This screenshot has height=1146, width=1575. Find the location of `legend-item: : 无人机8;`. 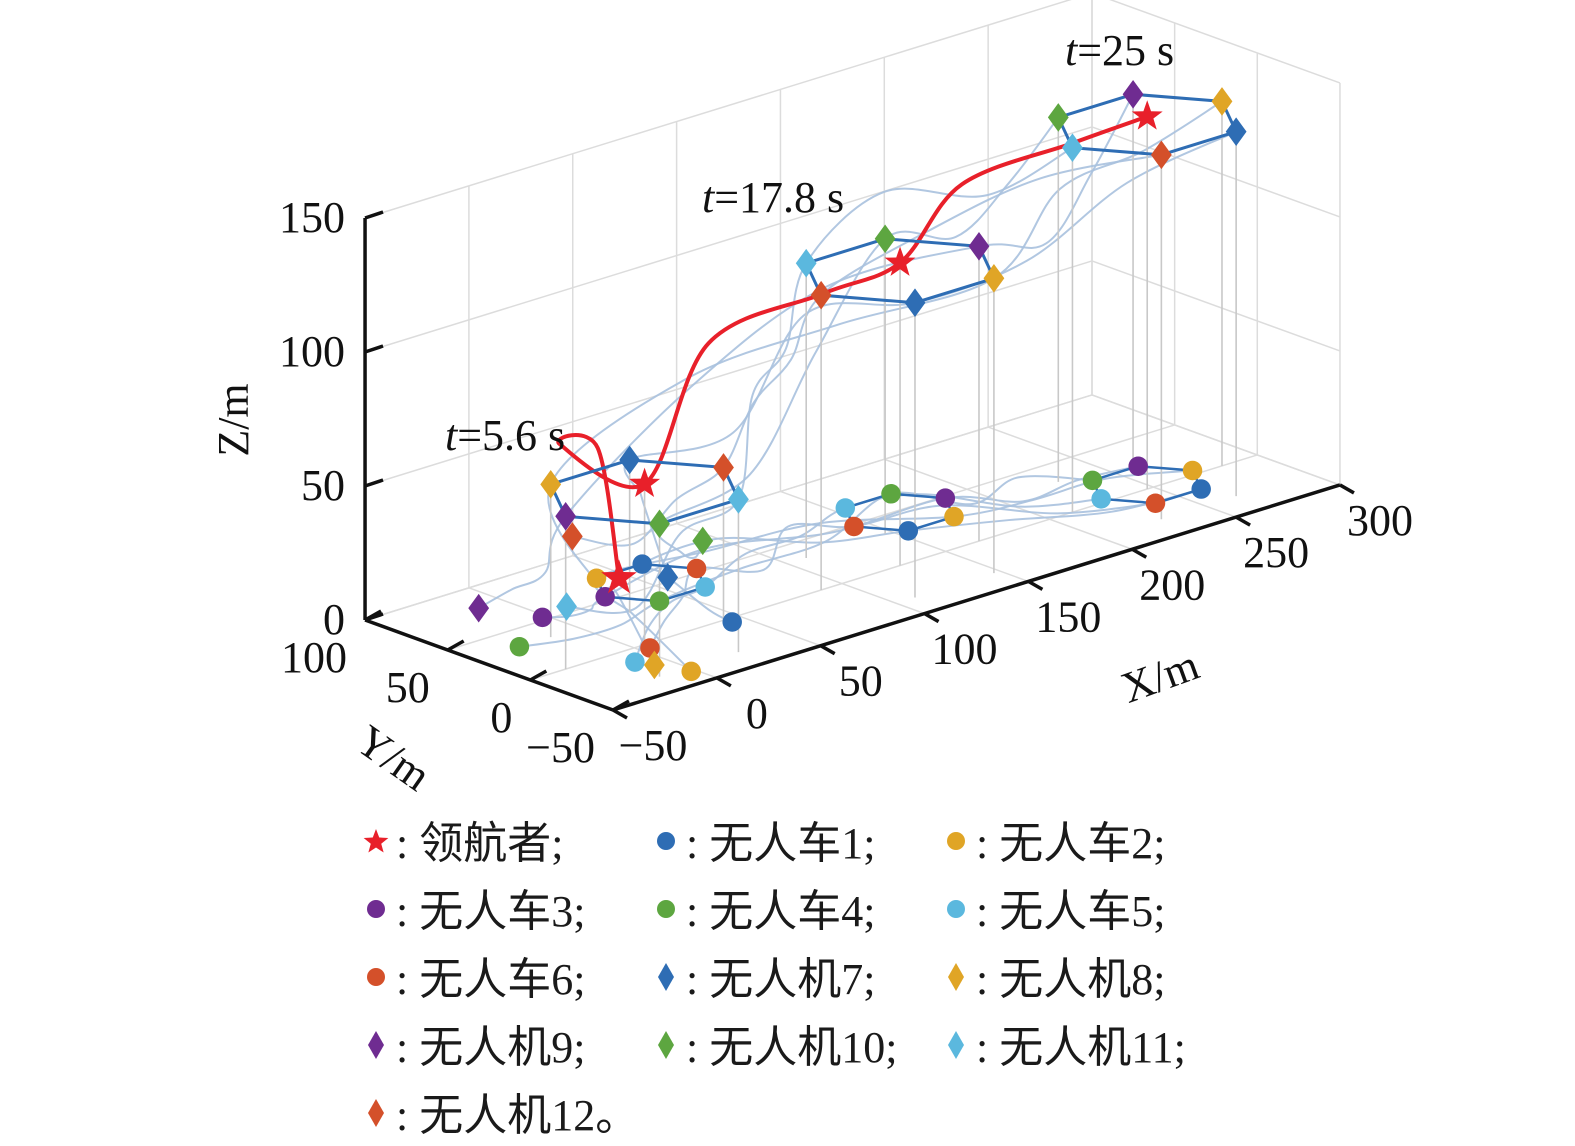

legend-item: : 无人机8; is located at coordinates (1090, 975).